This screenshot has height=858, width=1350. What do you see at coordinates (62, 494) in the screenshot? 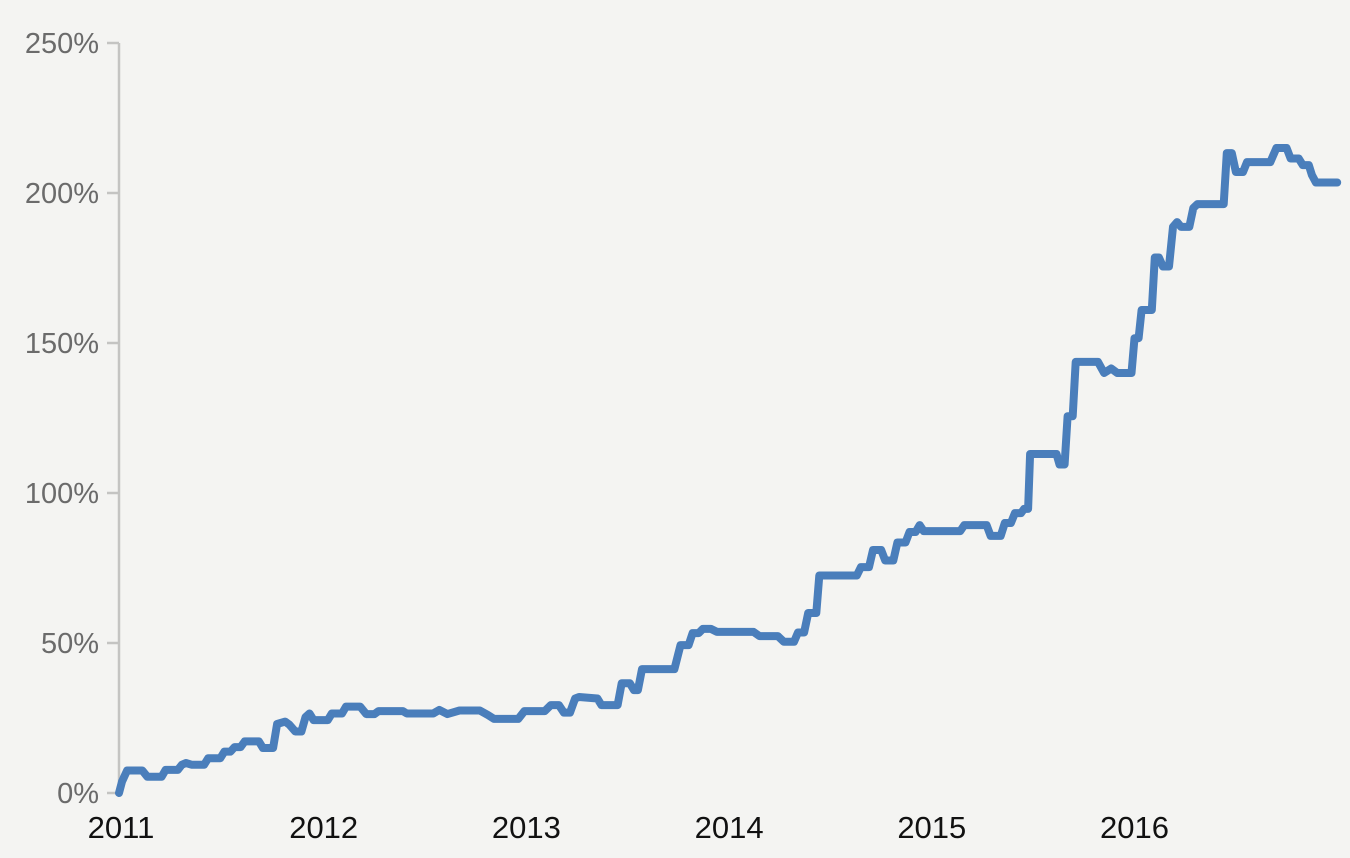
I see `y-axis-tick-label: 100%` at bounding box center [62, 494].